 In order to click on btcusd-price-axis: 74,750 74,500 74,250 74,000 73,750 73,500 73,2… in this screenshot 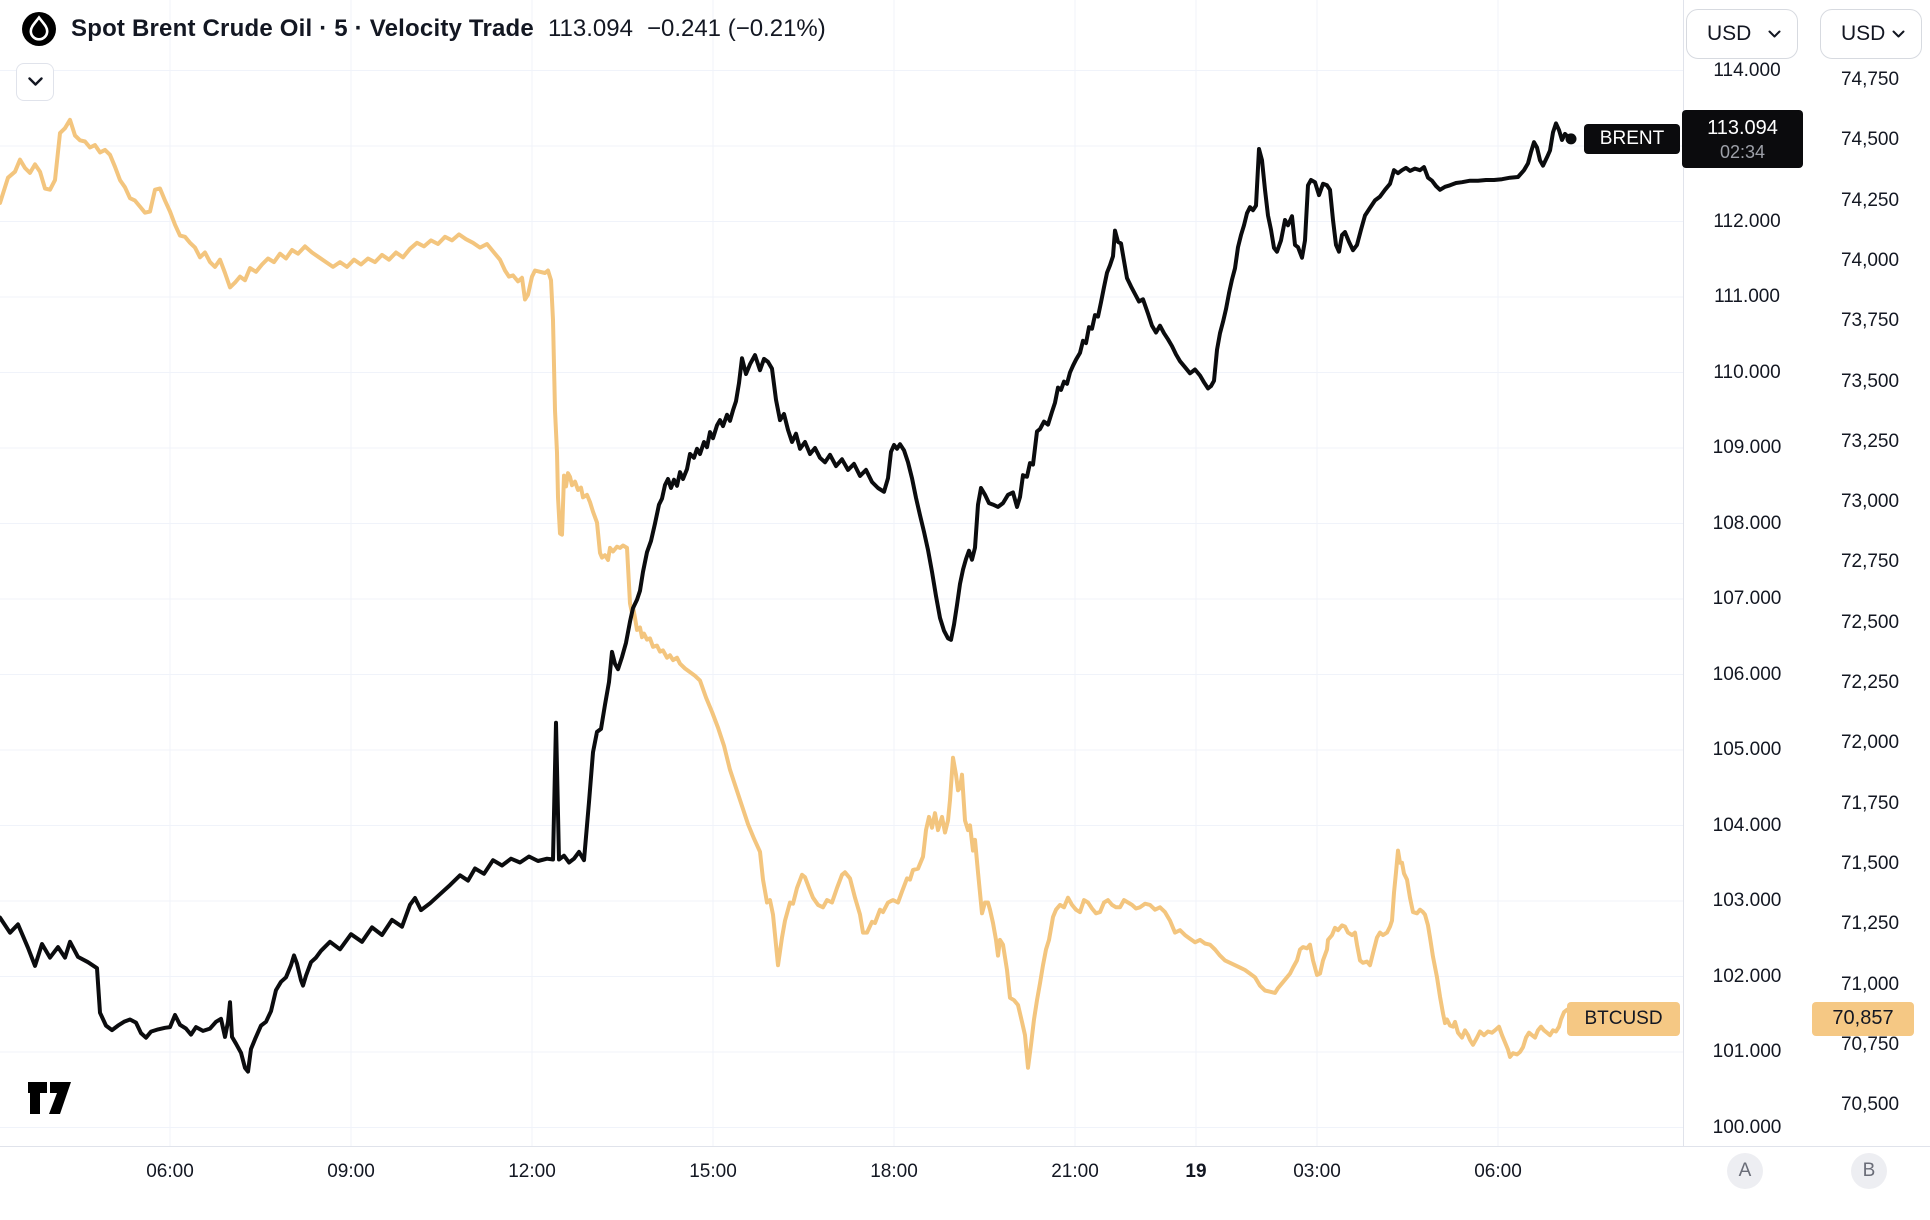, I will do `click(1870, 573)`.